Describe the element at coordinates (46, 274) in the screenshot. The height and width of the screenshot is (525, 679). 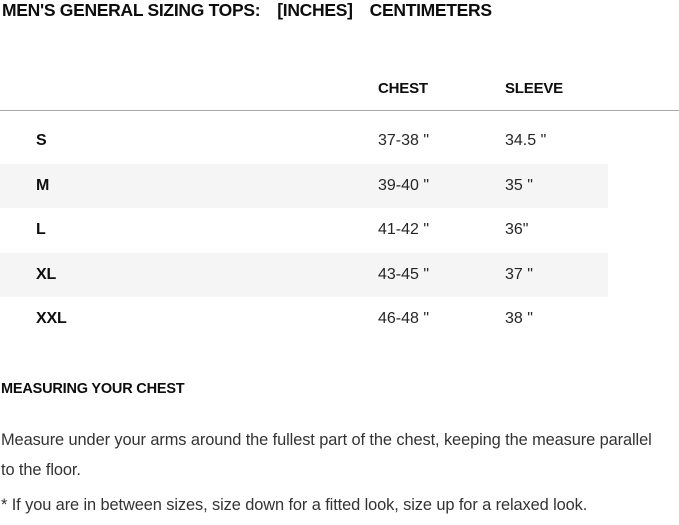
I see `size-label: XL` at that location.